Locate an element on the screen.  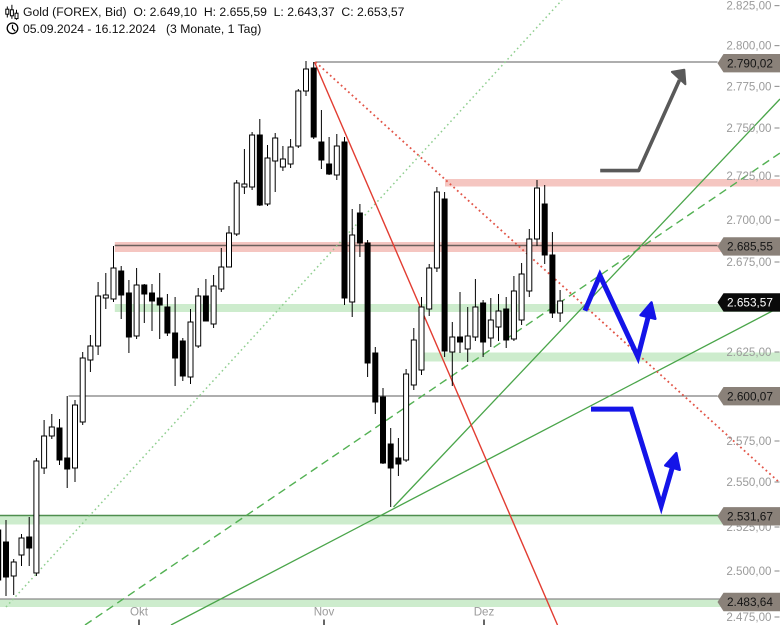
svg-text: 2.575,00 is located at coordinates (748, 441).